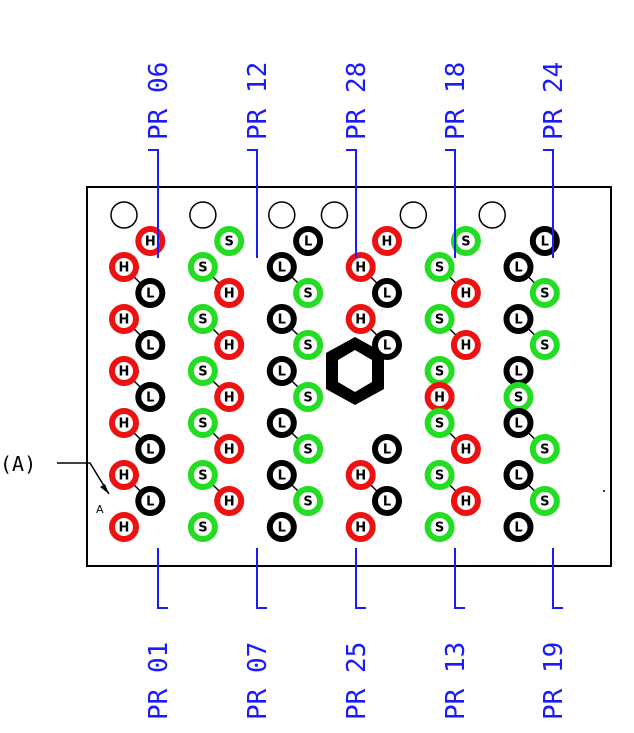  Describe the element at coordinates (357, 681) in the screenshot. I see `bottom-label: PR 25` at that location.